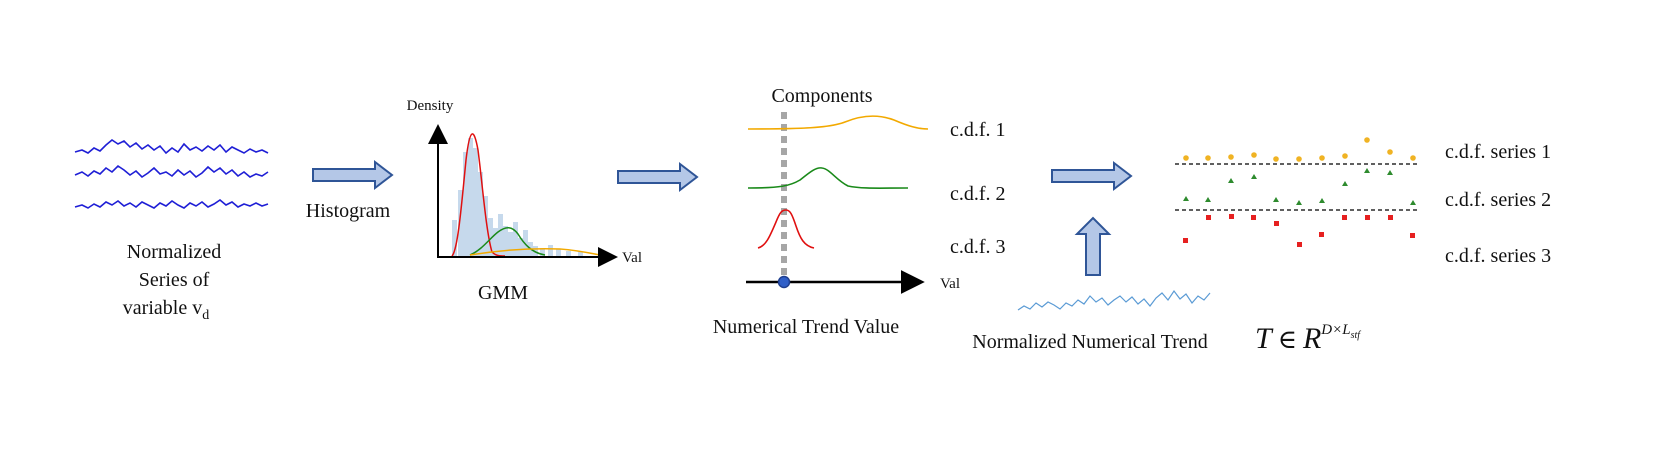 The image size is (1663, 453). I want to click on formula-in: ∈, so click(1287, 339).